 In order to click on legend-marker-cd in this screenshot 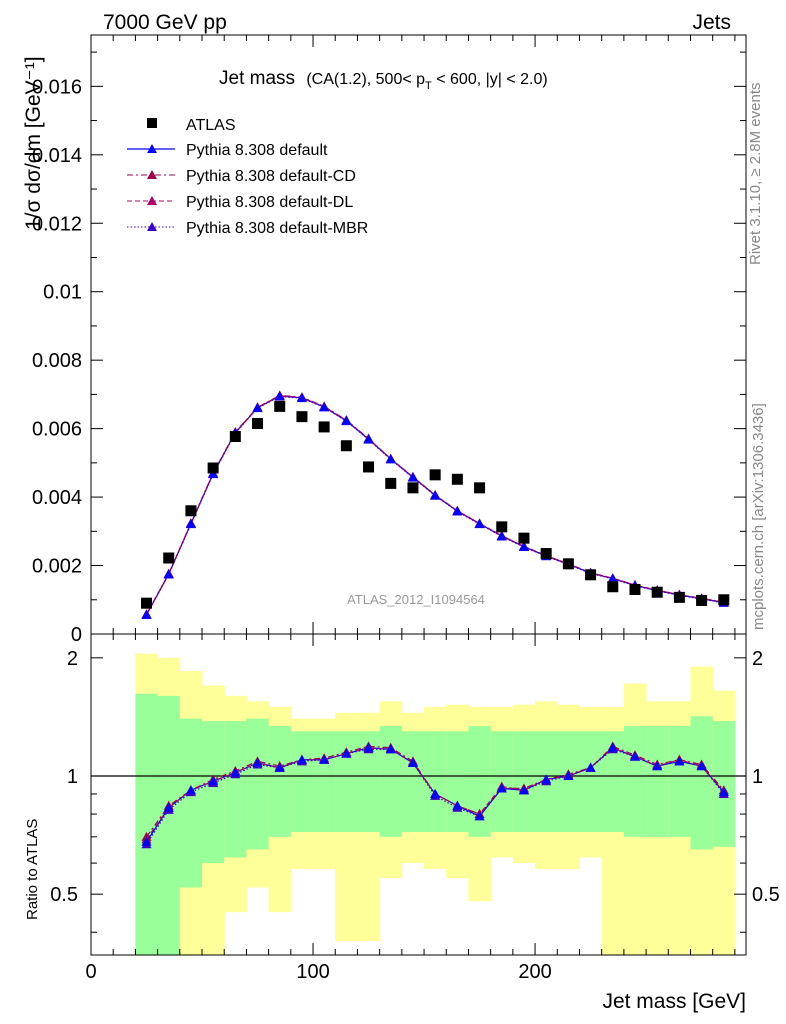, I will do `click(152, 174)`.